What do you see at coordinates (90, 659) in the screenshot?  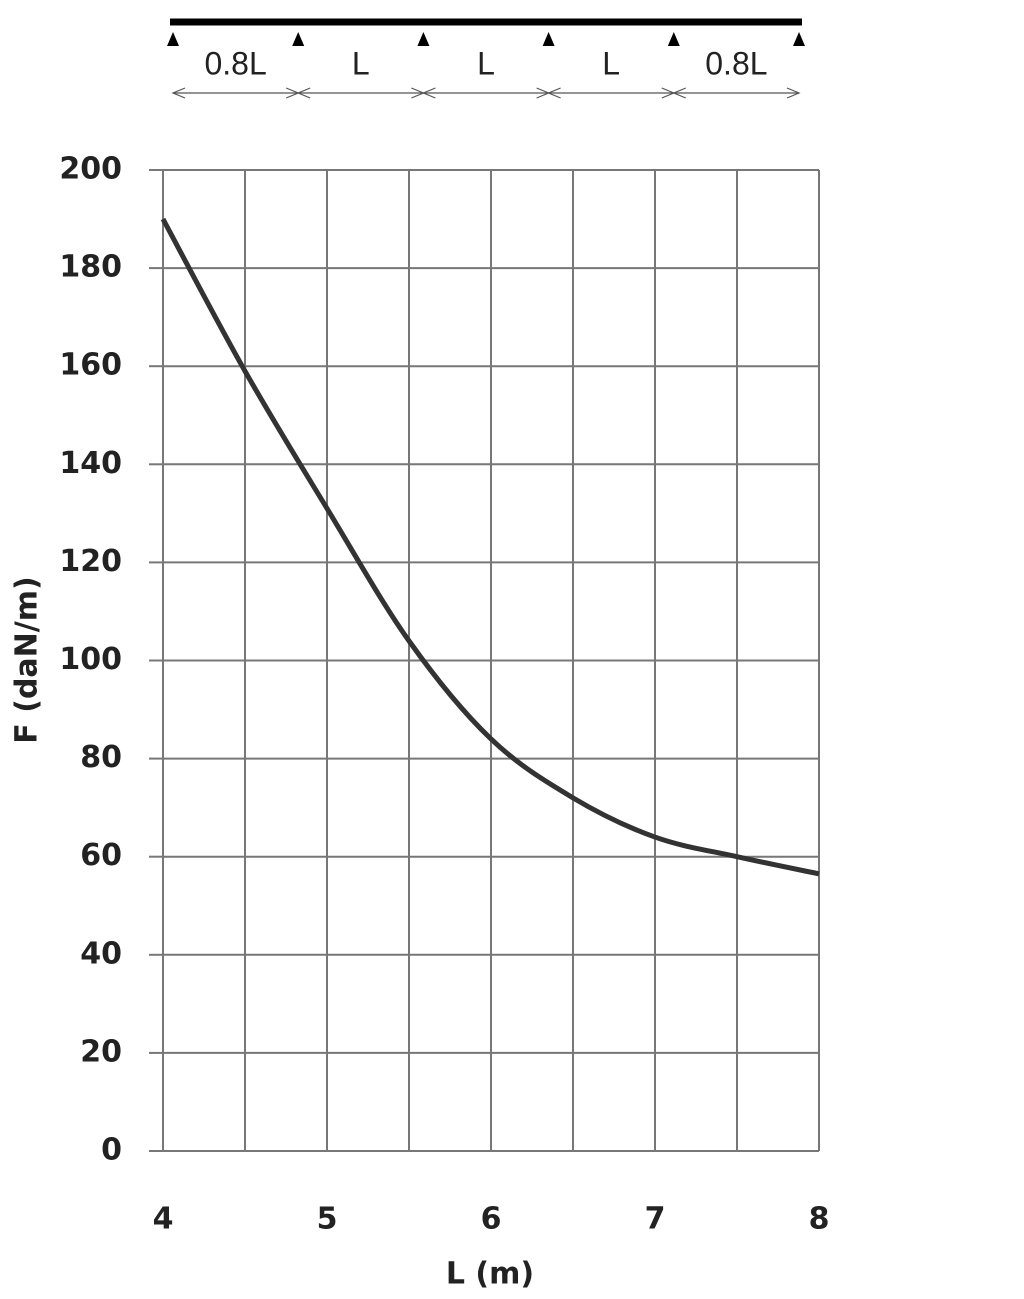 I see `y-tick-label: 100` at bounding box center [90, 659].